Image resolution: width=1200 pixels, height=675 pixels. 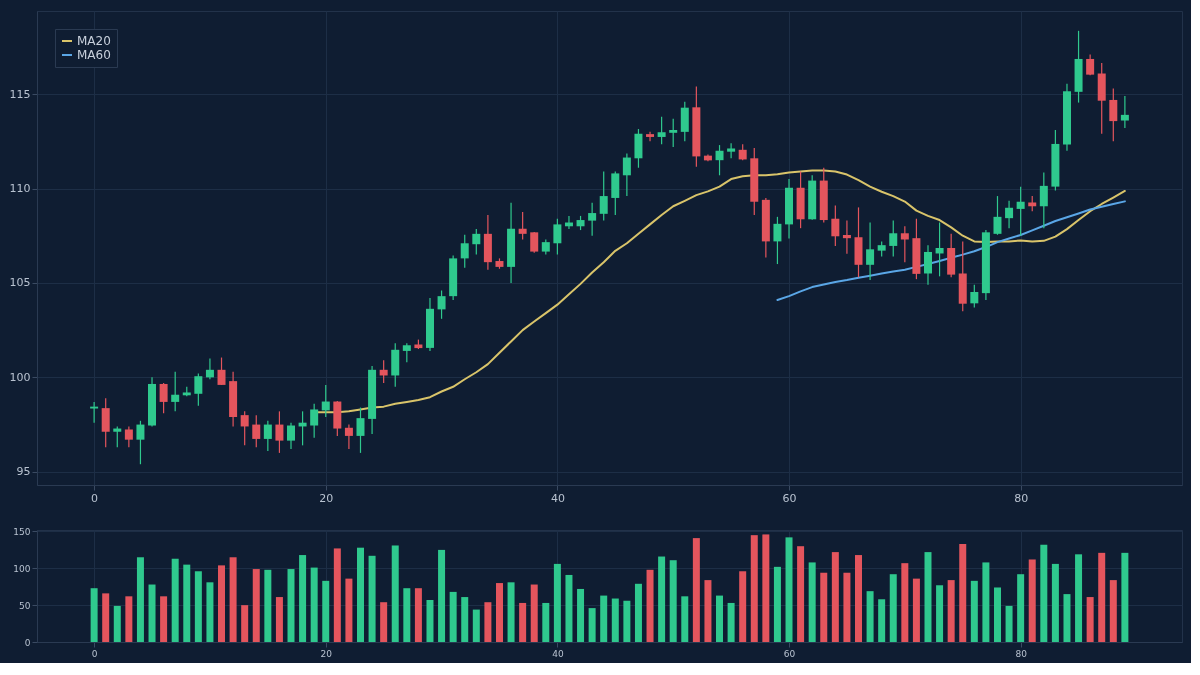 I want to click on y-tick-label: 95, so click(x=23, y=472).